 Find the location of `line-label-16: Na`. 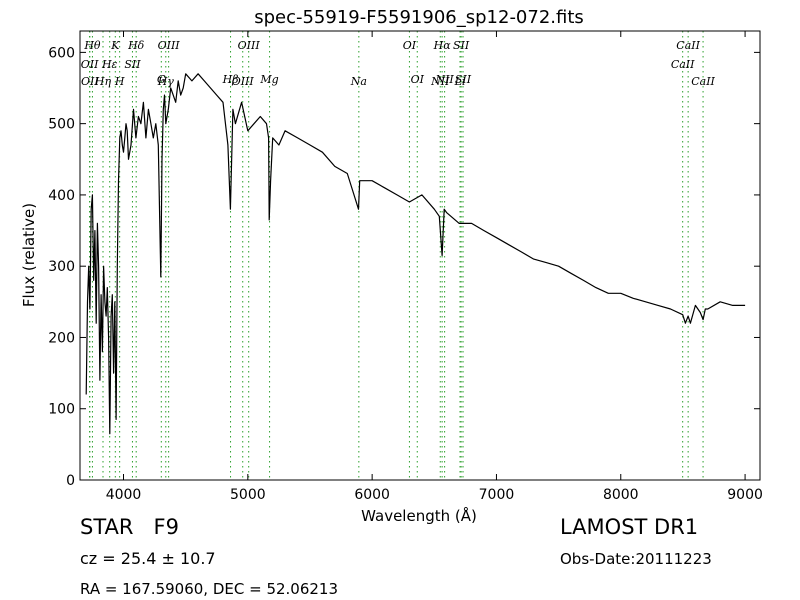

line-label-16: Na is located at coordinates (358, 81).